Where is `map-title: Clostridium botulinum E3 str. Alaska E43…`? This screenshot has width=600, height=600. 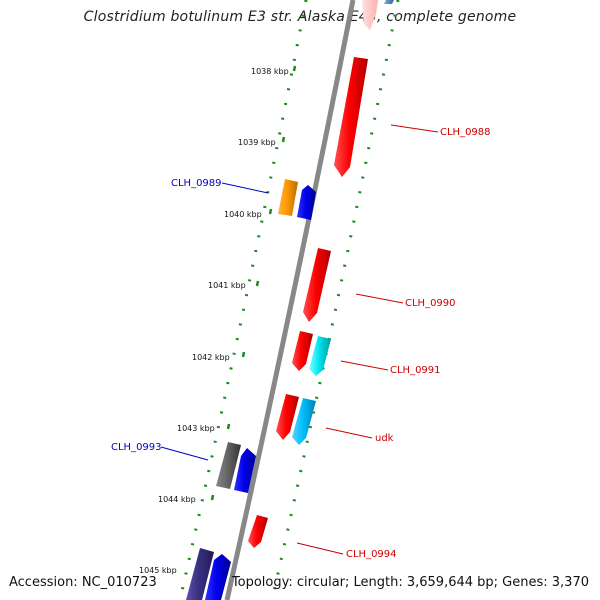
map-title: Clostridium botulinum E3 str. Alaska E43… is located at coordinates (300, 17).